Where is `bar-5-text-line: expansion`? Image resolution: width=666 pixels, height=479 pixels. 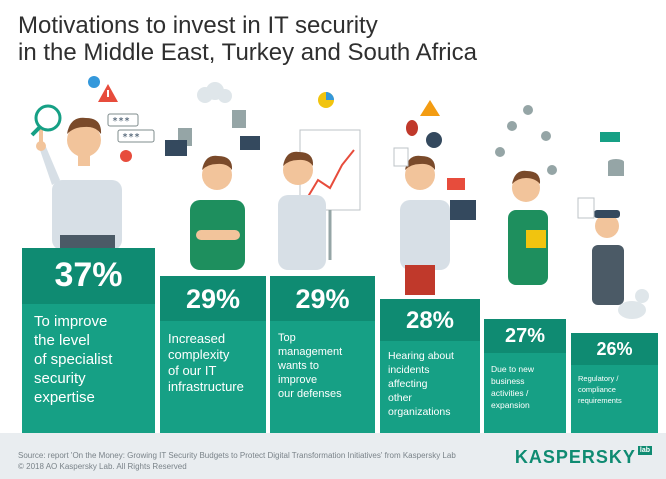
bar-5-text-line: expansion is located at coordinates (510, 405).